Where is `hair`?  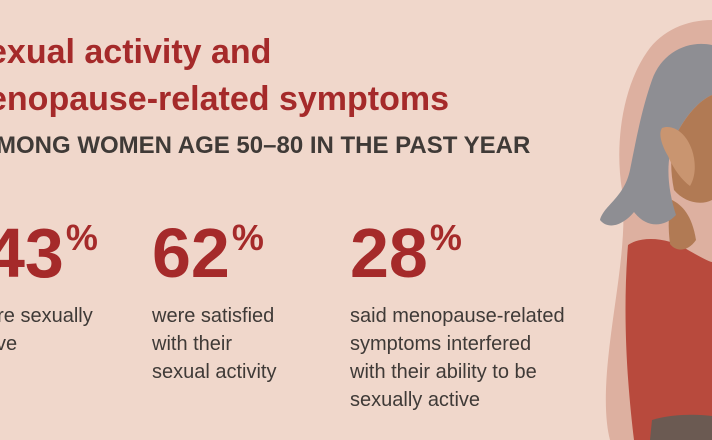 hair is located at coordinates (656, 134).